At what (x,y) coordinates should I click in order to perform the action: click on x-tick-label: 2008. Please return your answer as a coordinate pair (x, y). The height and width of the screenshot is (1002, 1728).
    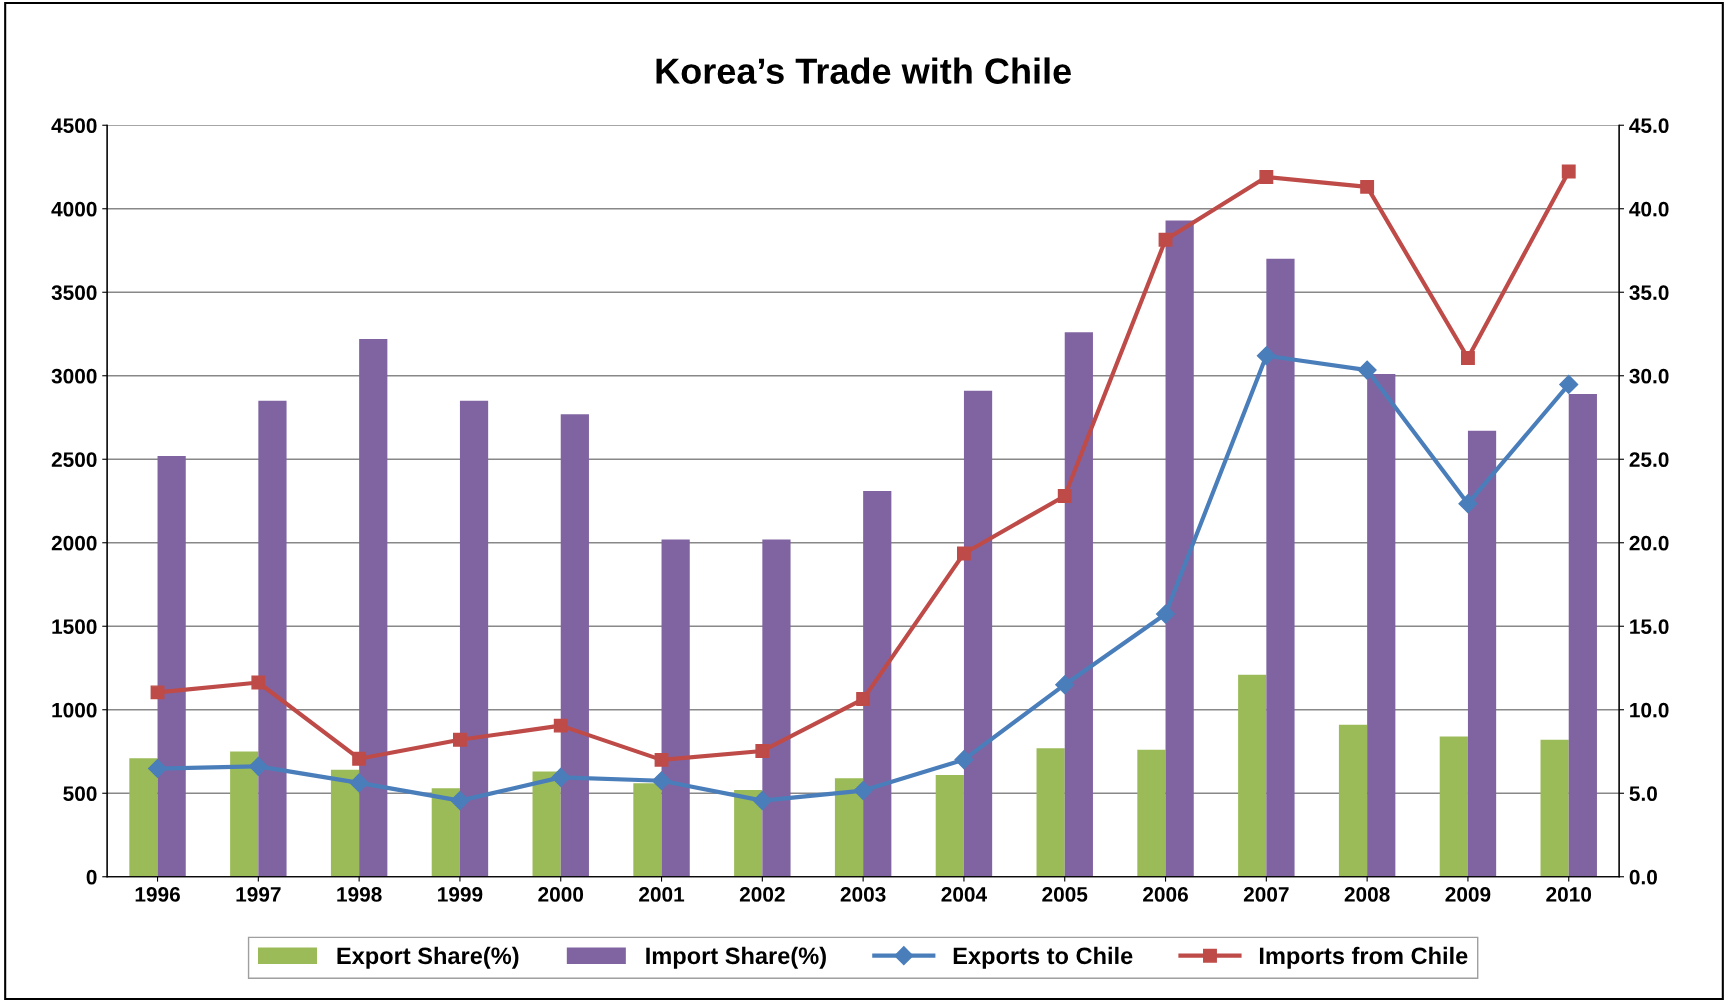
    Looking at the image, I should click on (1367, 894).